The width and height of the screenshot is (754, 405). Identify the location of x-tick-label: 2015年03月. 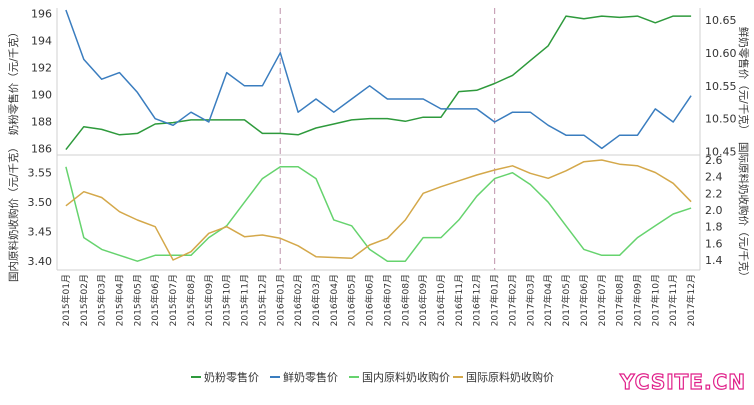
(102, 300).